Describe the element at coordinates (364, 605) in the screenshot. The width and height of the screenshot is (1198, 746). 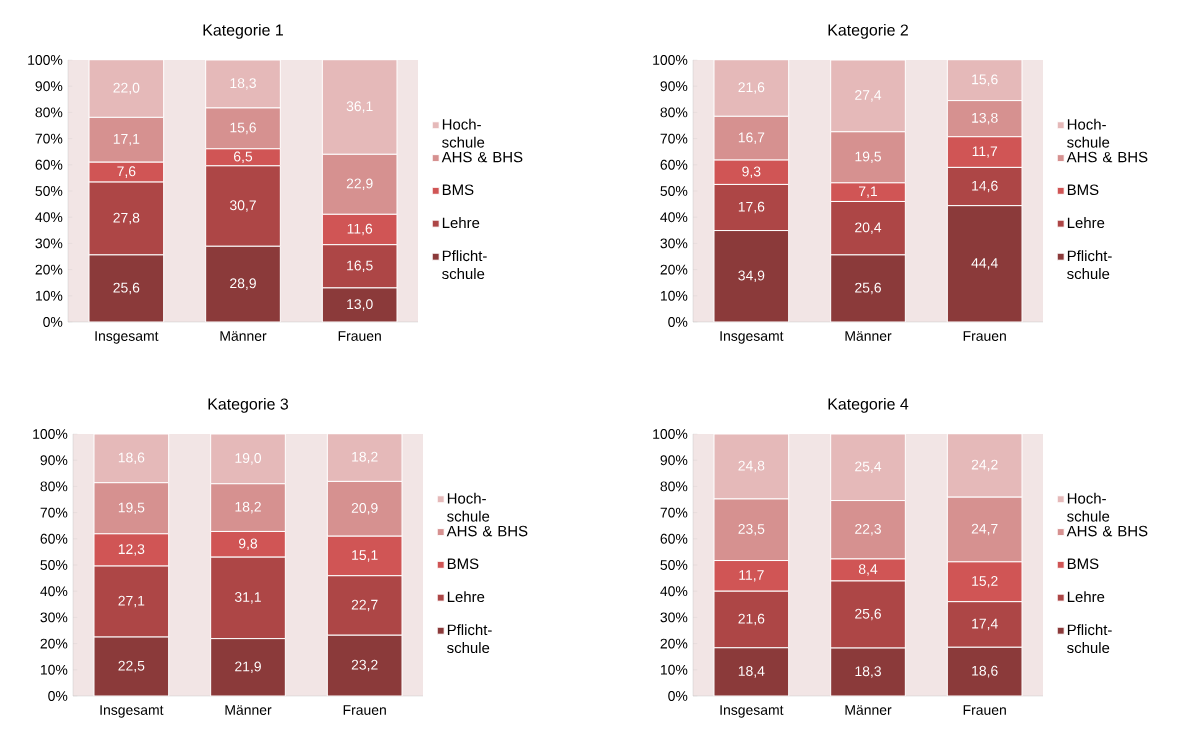
I see `data-label: 22,7` at that location.